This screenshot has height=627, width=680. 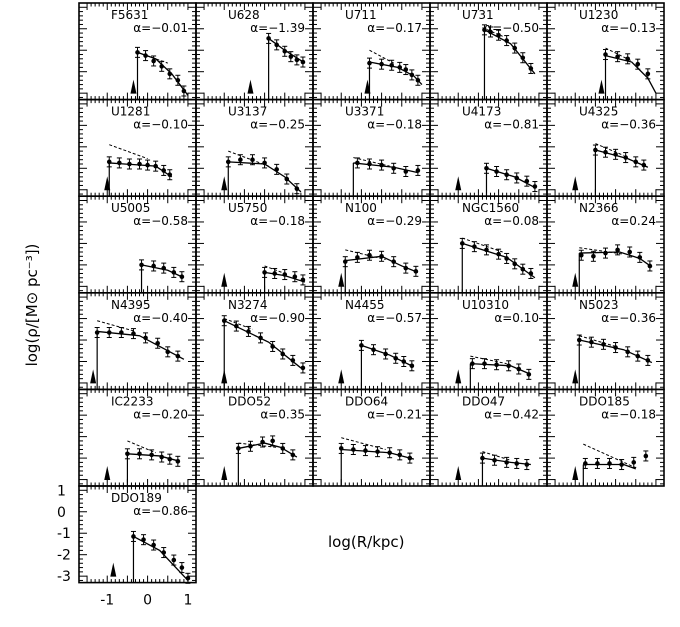 What do you see at coordinates (478, 15) in the screenshot?
I see `panel-name: U731` at bounding box center [478, 15].